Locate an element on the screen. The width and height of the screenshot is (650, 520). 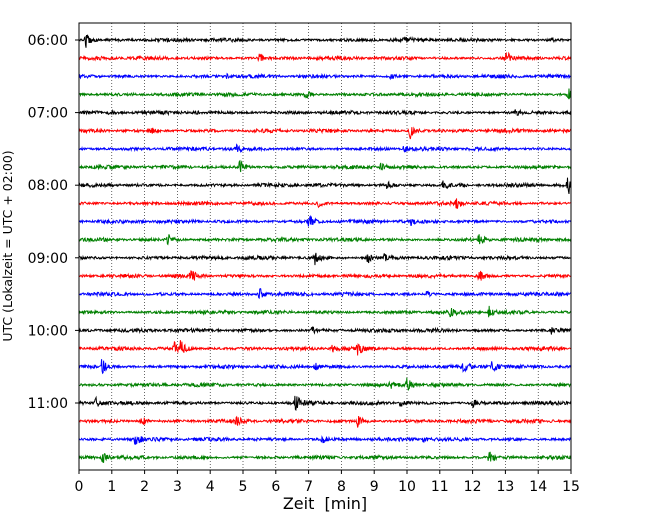
x-axis-label: Zeit [min] is located at coordinates (325, 503).